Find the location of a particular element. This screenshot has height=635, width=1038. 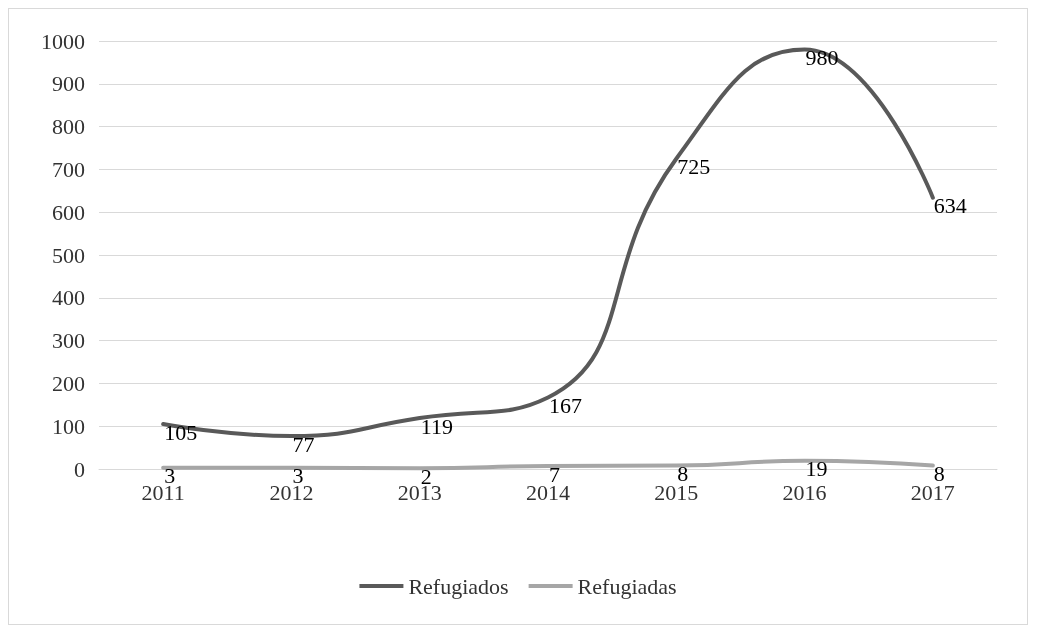

y-tick-label: 600 is located at coordinates (68, 212).